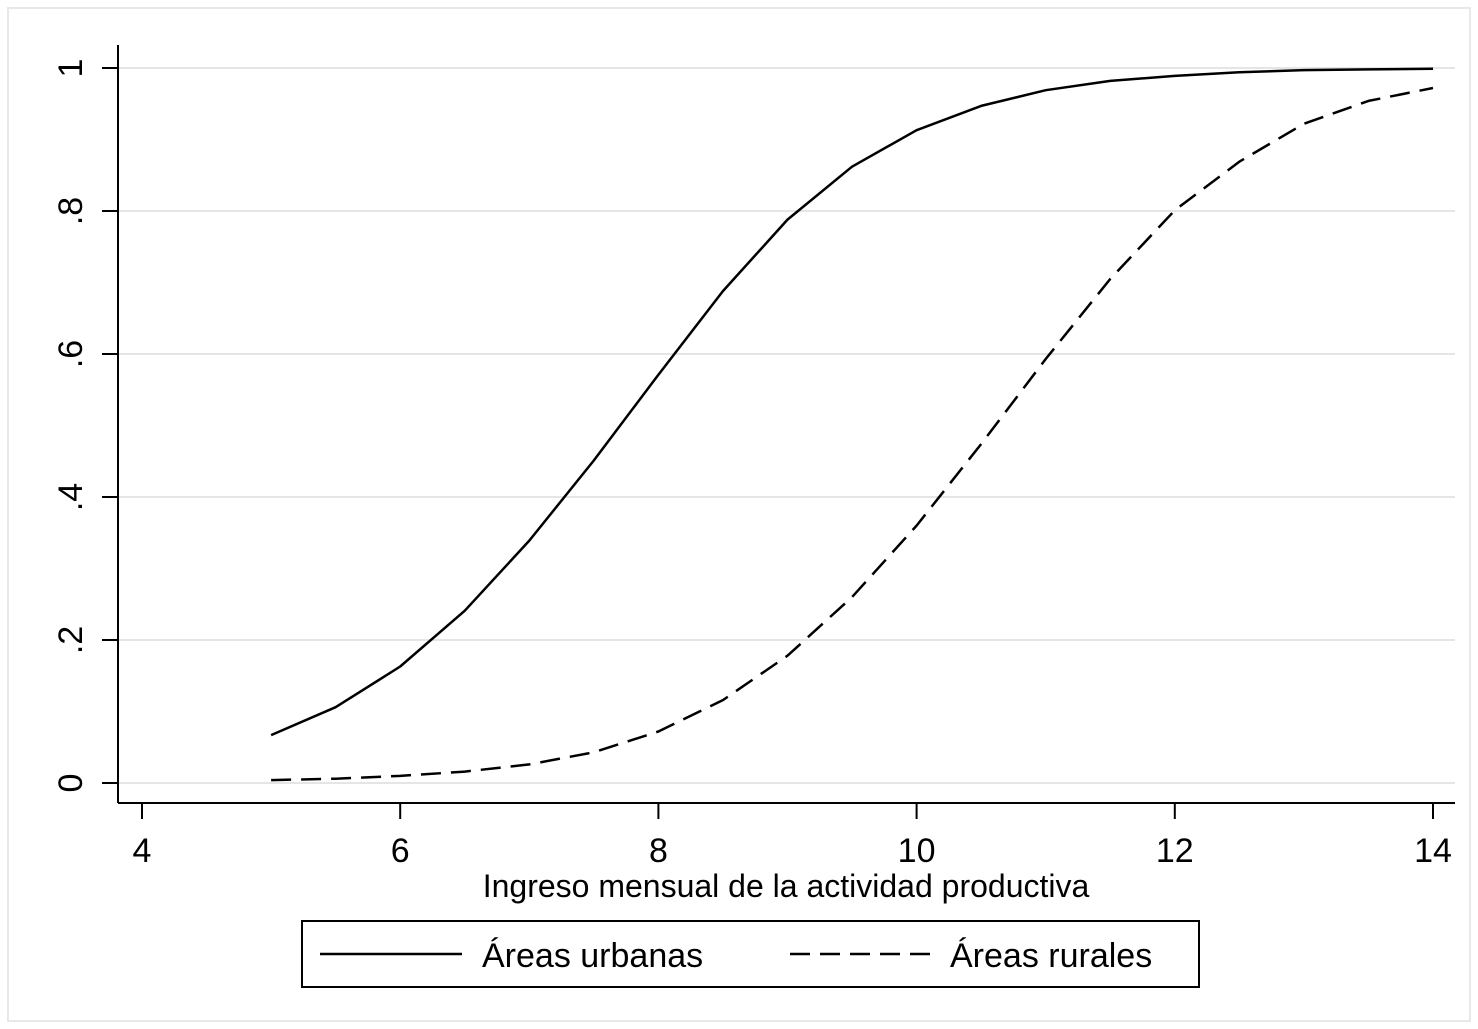  Describe the element at coordinates (1175, 851) in the screenshot. I see `x-tick-label: 12` at that location.